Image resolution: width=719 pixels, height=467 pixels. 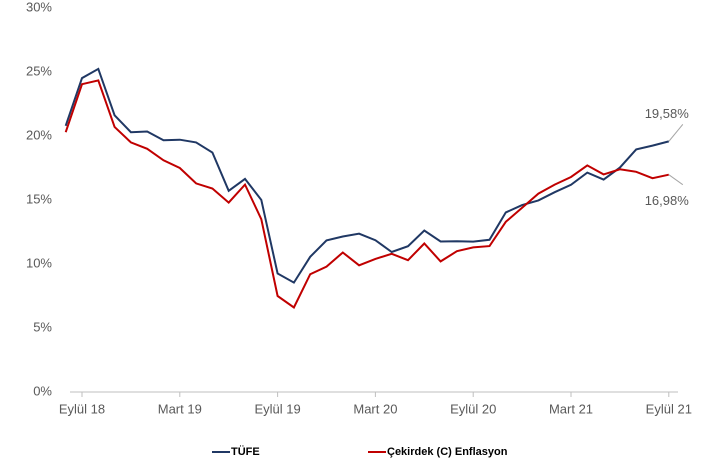 I want to click on x-tick-label: Mart 19, so click(x=180, y=408).